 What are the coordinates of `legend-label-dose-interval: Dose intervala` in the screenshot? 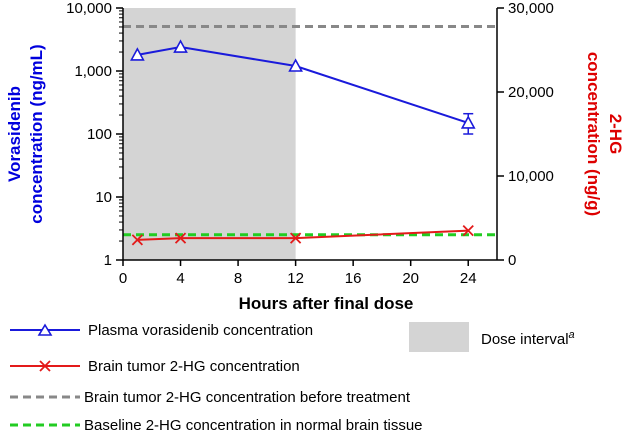 It's located at (528, 338).